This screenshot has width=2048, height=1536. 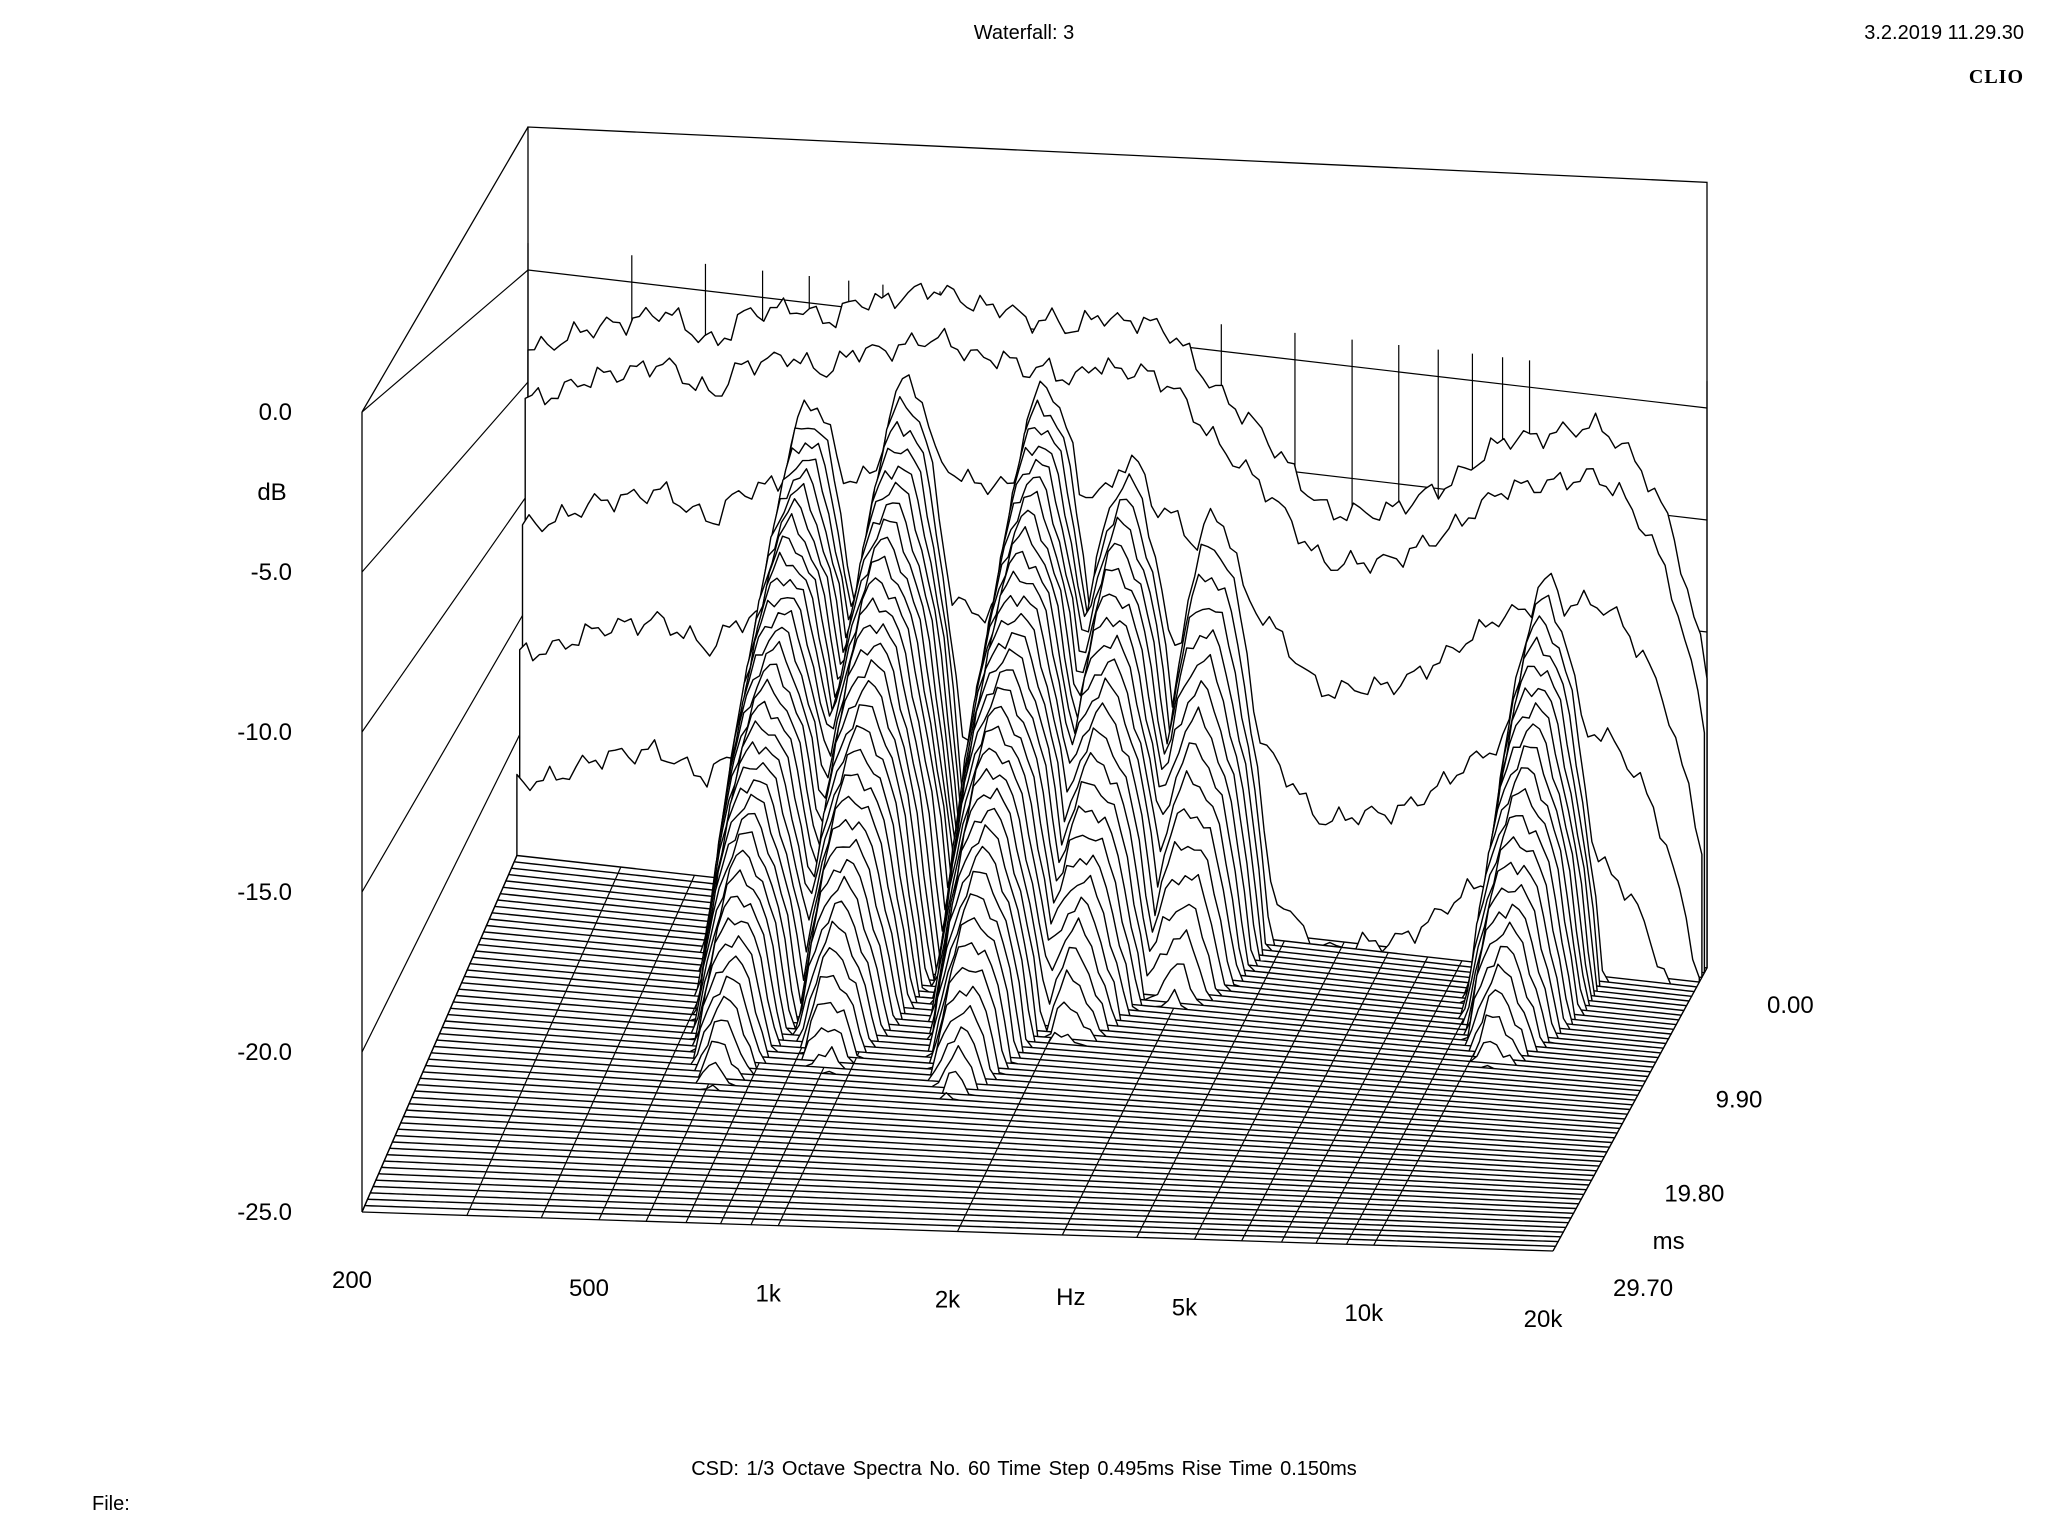 What do you see at coordinates (1643, 1288) in the screenshot?
I see `z-tick-label: 29.70` at bounding box center [1643, 1288].